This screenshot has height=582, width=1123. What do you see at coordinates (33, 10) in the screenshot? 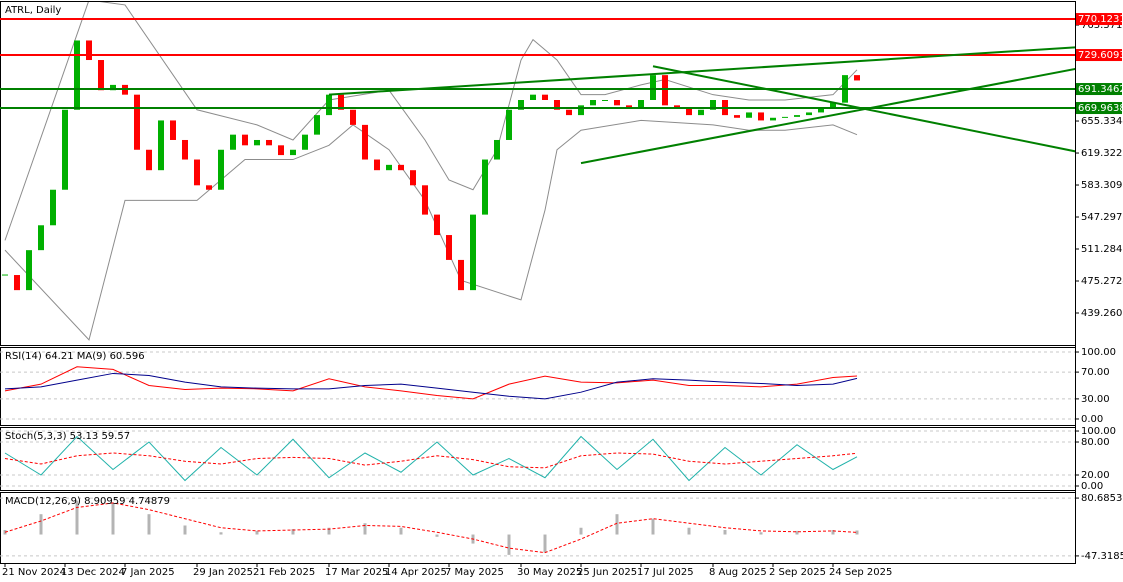
I see `chart-title: ATRL, Daily` at bounding box center [33, 10].